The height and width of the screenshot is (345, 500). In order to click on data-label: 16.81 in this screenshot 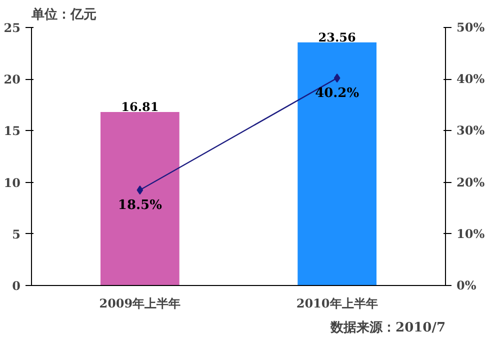, I will do `click(140, 107)`.